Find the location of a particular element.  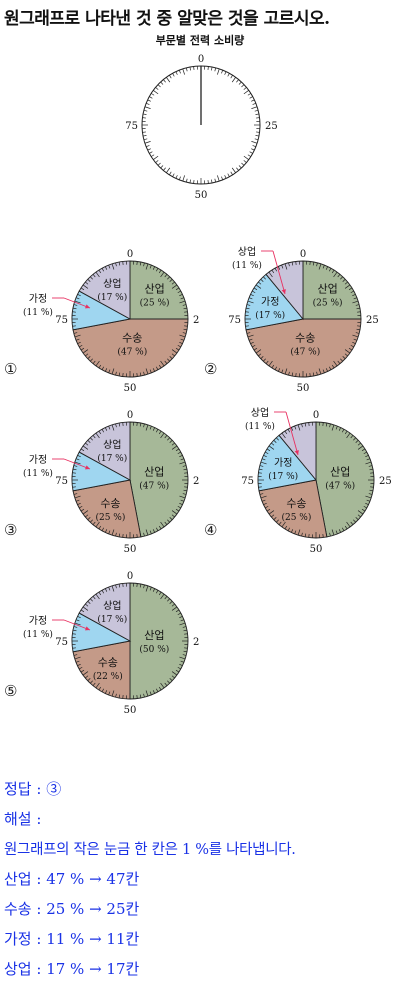

slice-label: 수송 is located at coordinates (110, 503).